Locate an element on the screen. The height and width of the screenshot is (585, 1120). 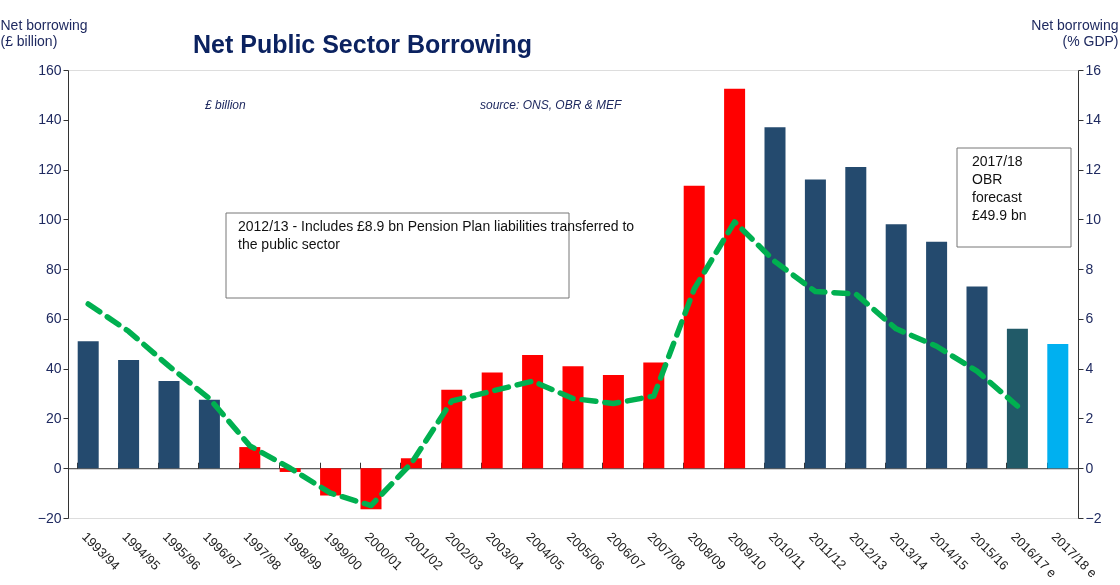
y-axis-title: Net borrowing (£ billion) is located at coordinates (44, 32).